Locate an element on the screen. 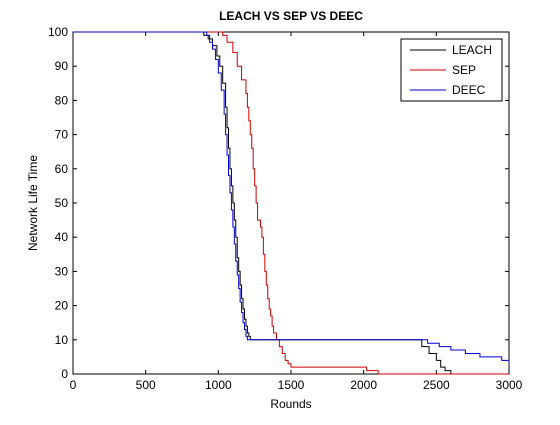  x-tick-label: 1000 is located at coordinates (218, 385).